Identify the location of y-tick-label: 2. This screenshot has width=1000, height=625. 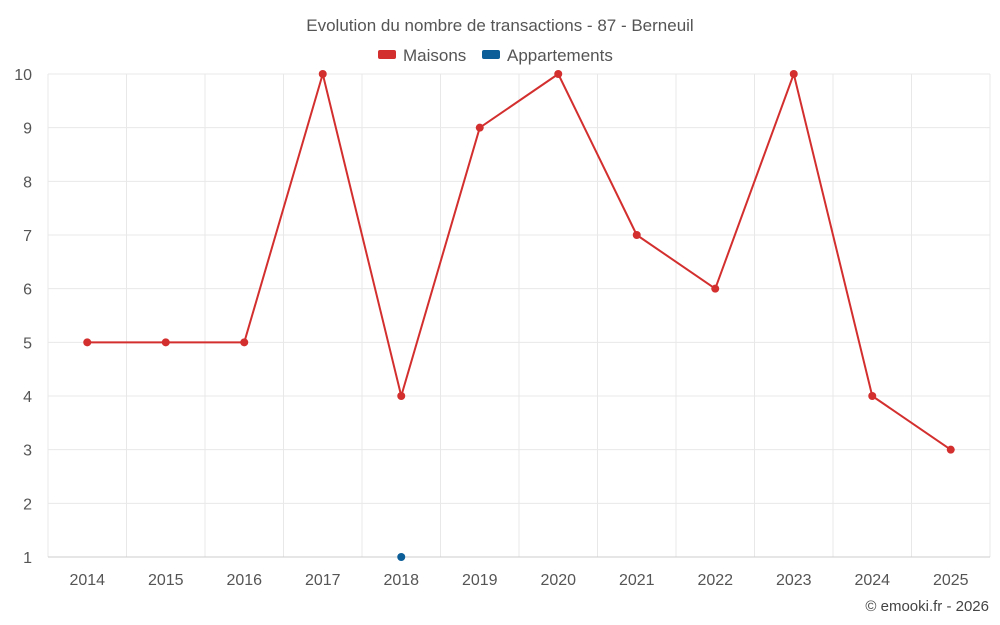
(27, 504).